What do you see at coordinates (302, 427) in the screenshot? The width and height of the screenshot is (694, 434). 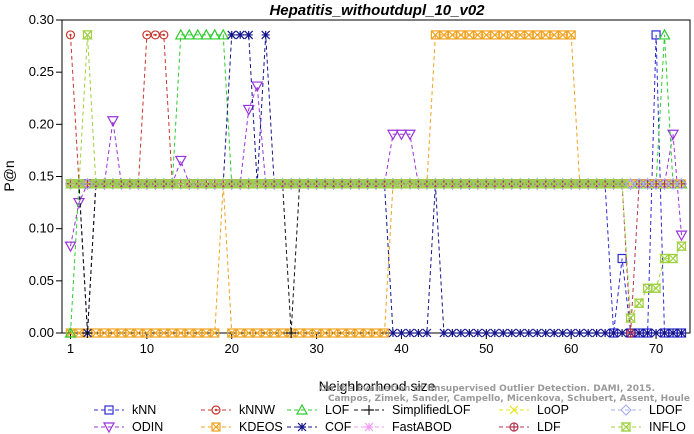 I see `legend-marker-cof` at bounding box center [302, 427].